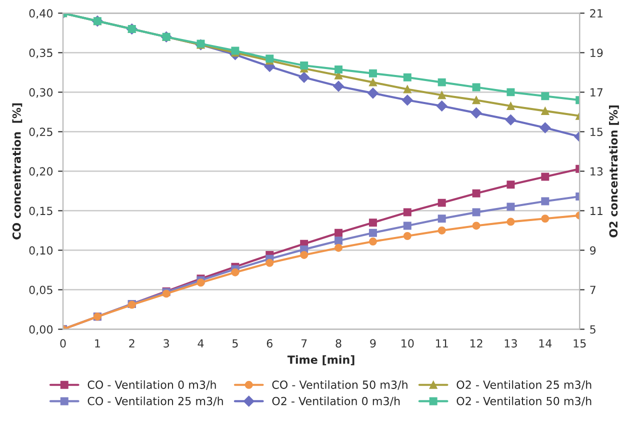 The width and height of the screenshot is (630, 439). What do you see at coordinates (166, 343) in the screenshot?
I see `x-tick-label: 3` at bounding box center [166, 343].